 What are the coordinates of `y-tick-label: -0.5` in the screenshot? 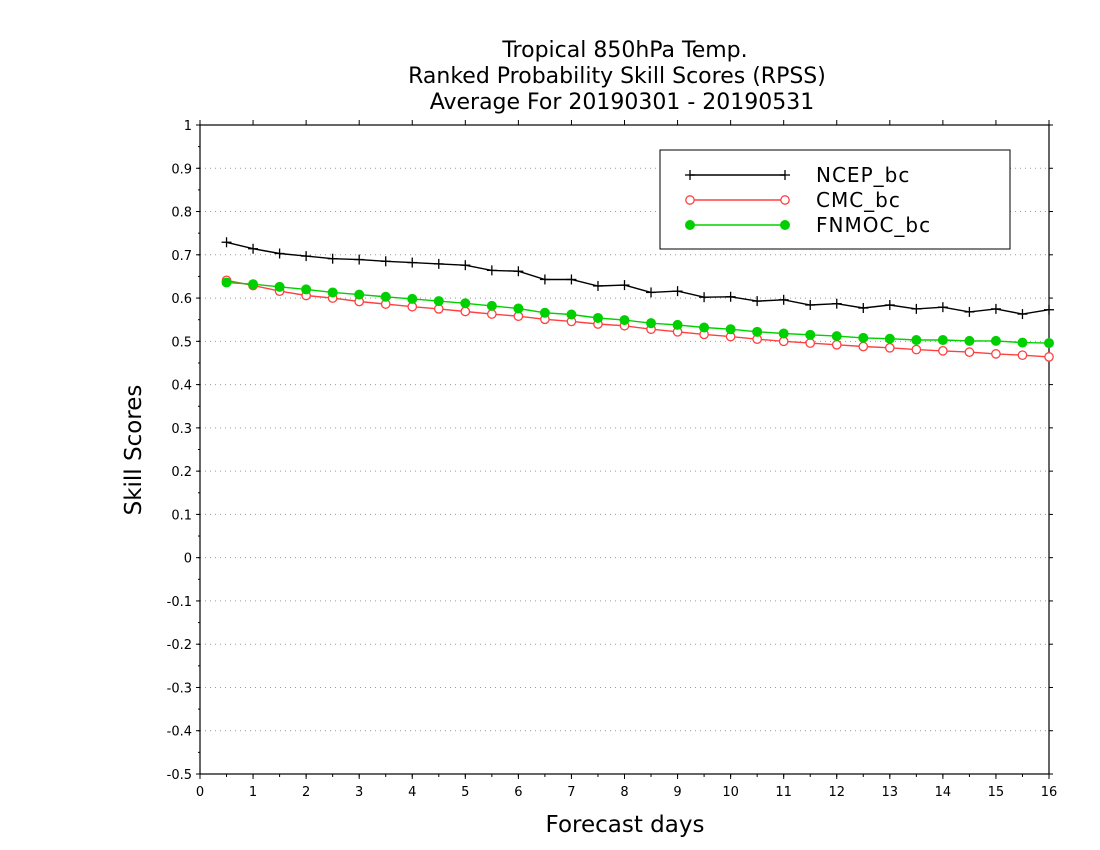 It's located at (179, 775).